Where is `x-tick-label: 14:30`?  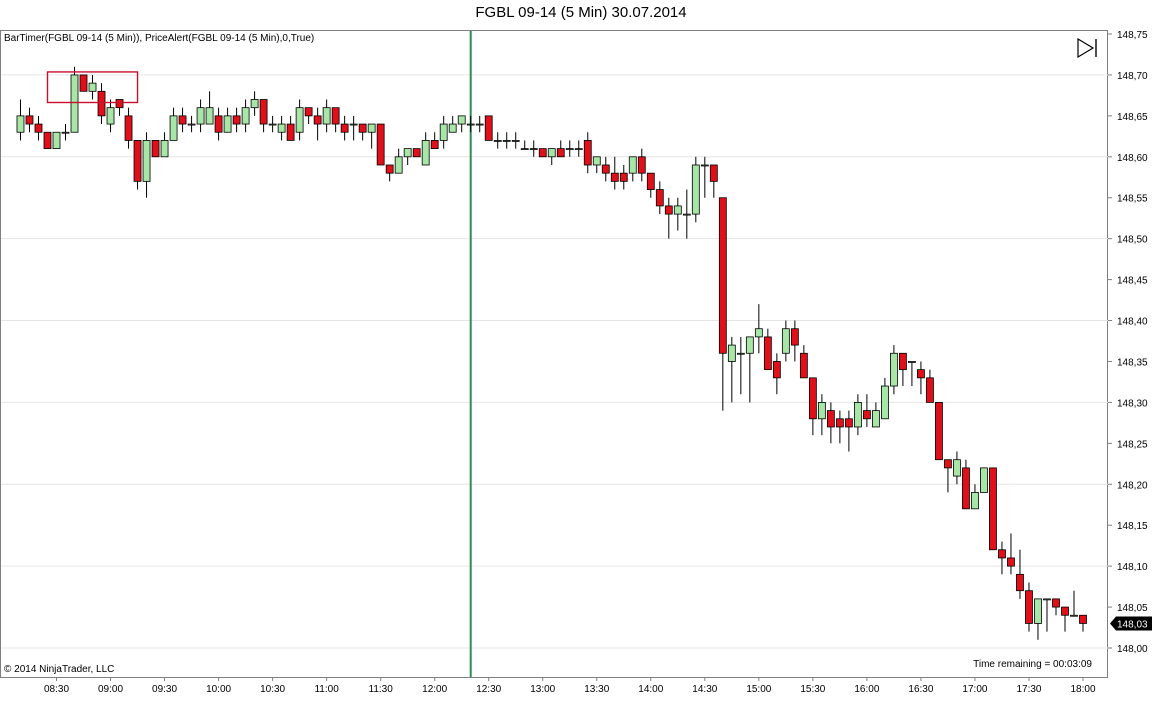 x-tick-label: 14:30 is located at coordinates (704, 689).